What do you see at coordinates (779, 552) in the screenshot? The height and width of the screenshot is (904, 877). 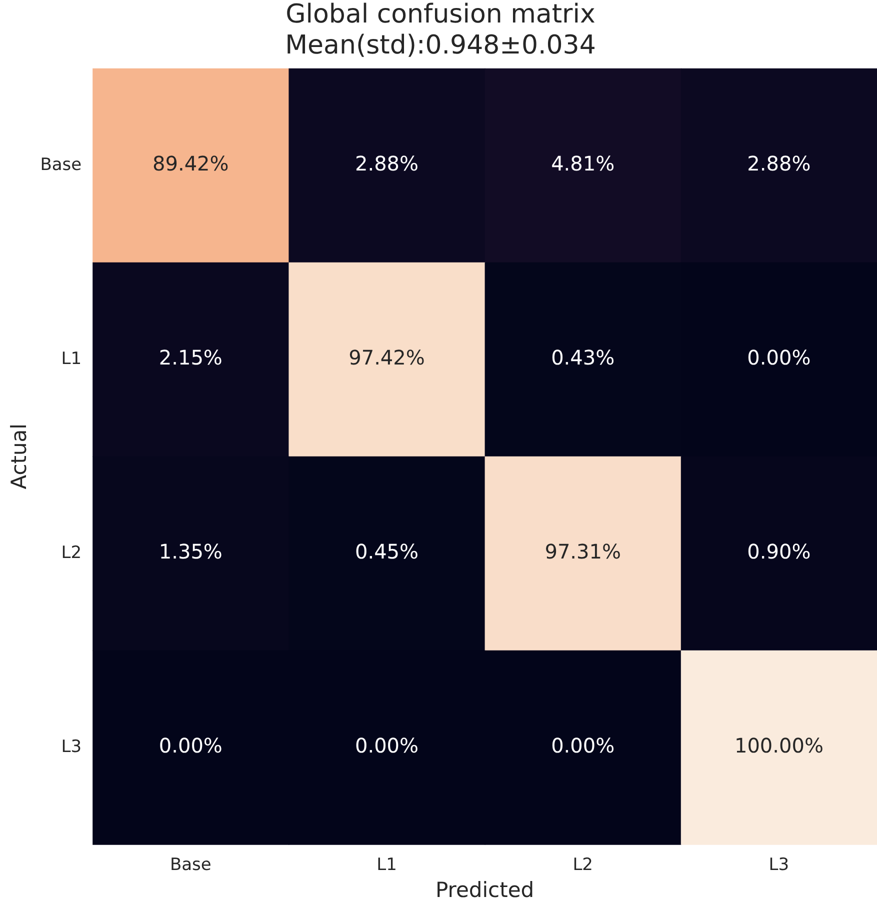 I see `data-label: 0.90%` at bounding box center [779, 552].